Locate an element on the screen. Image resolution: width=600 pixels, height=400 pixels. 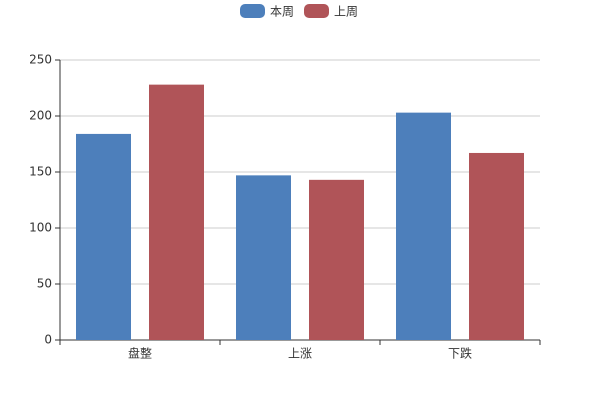
legend-label: 本周 is located at coordinates (282, 12).